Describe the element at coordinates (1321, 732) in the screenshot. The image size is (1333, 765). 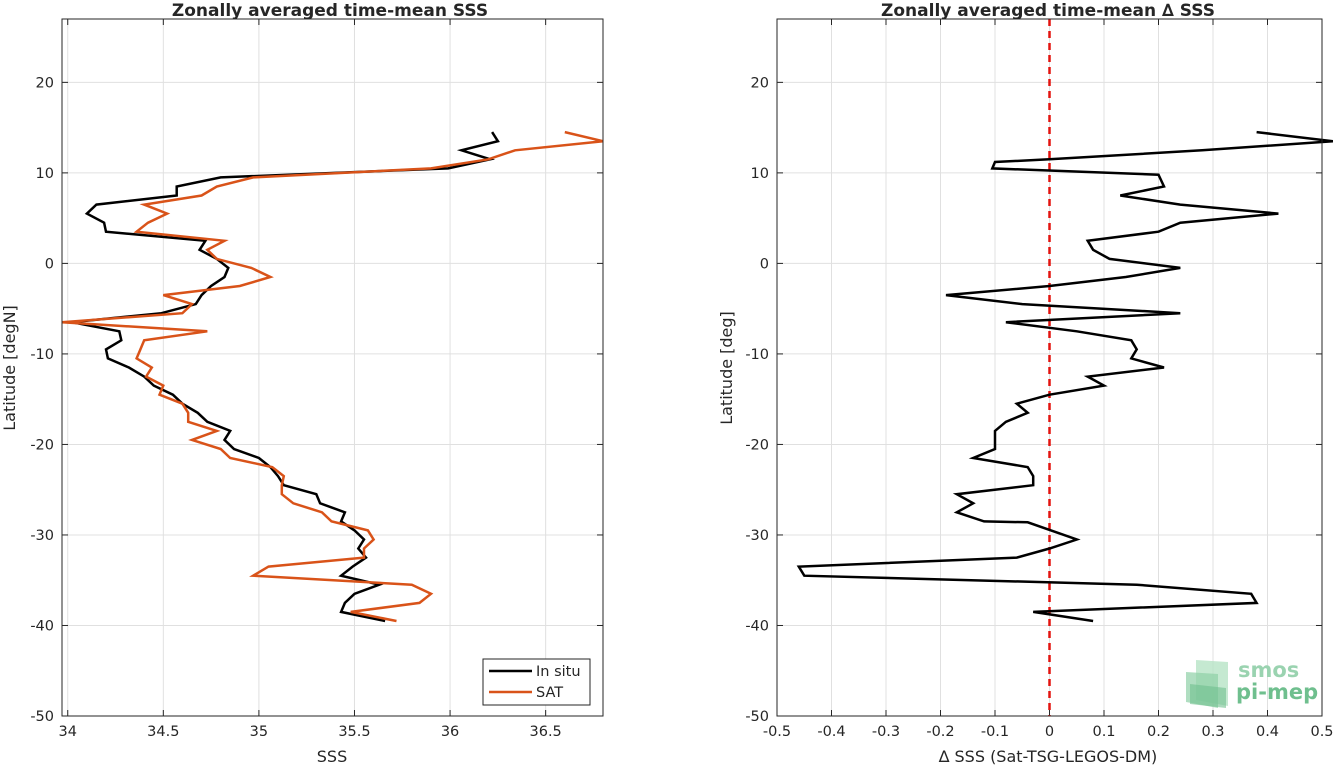
I see `x-tick-label: 0.5` at that location.